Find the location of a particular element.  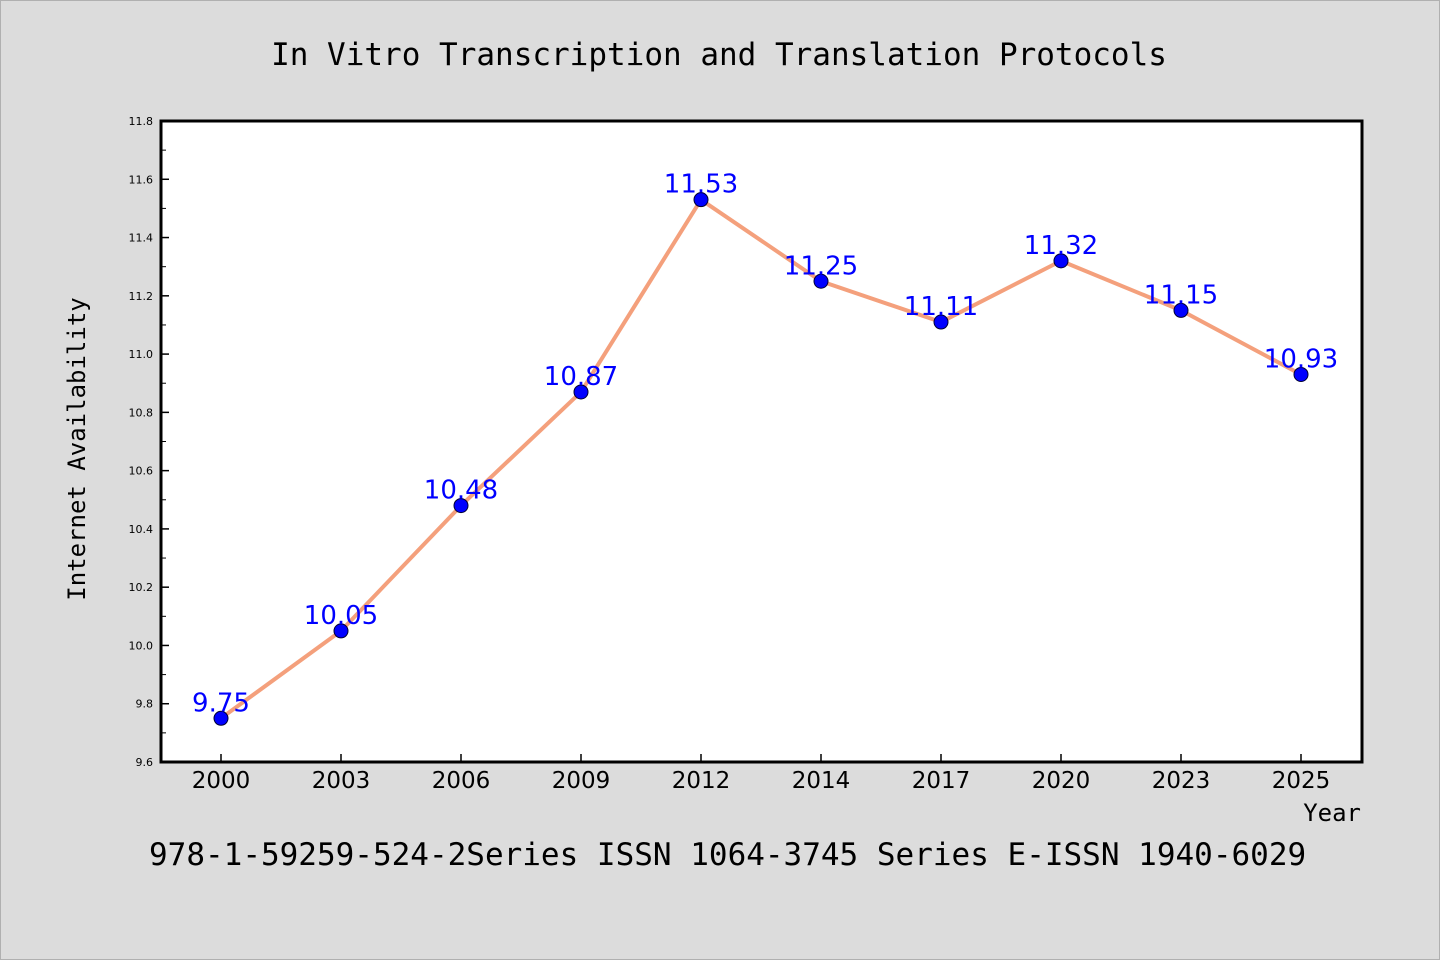

data-label: 11.15 is located at coordinates (1181, 295).